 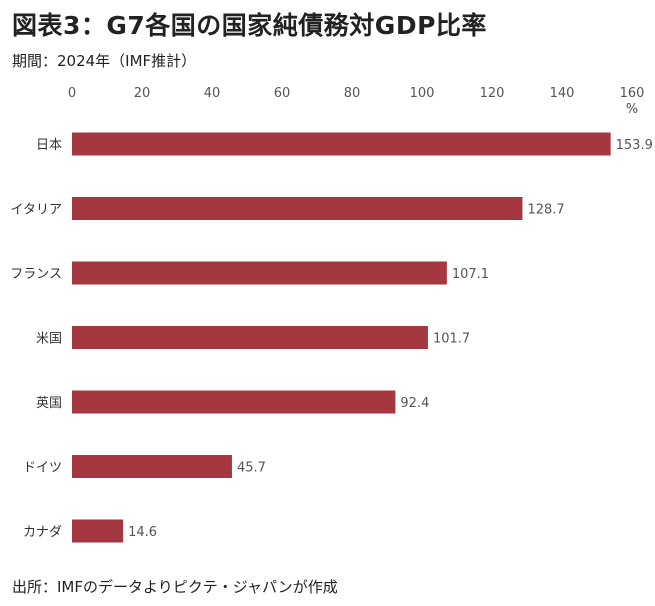 I want to click on category-label: 日本, so click(x=49, y=145).